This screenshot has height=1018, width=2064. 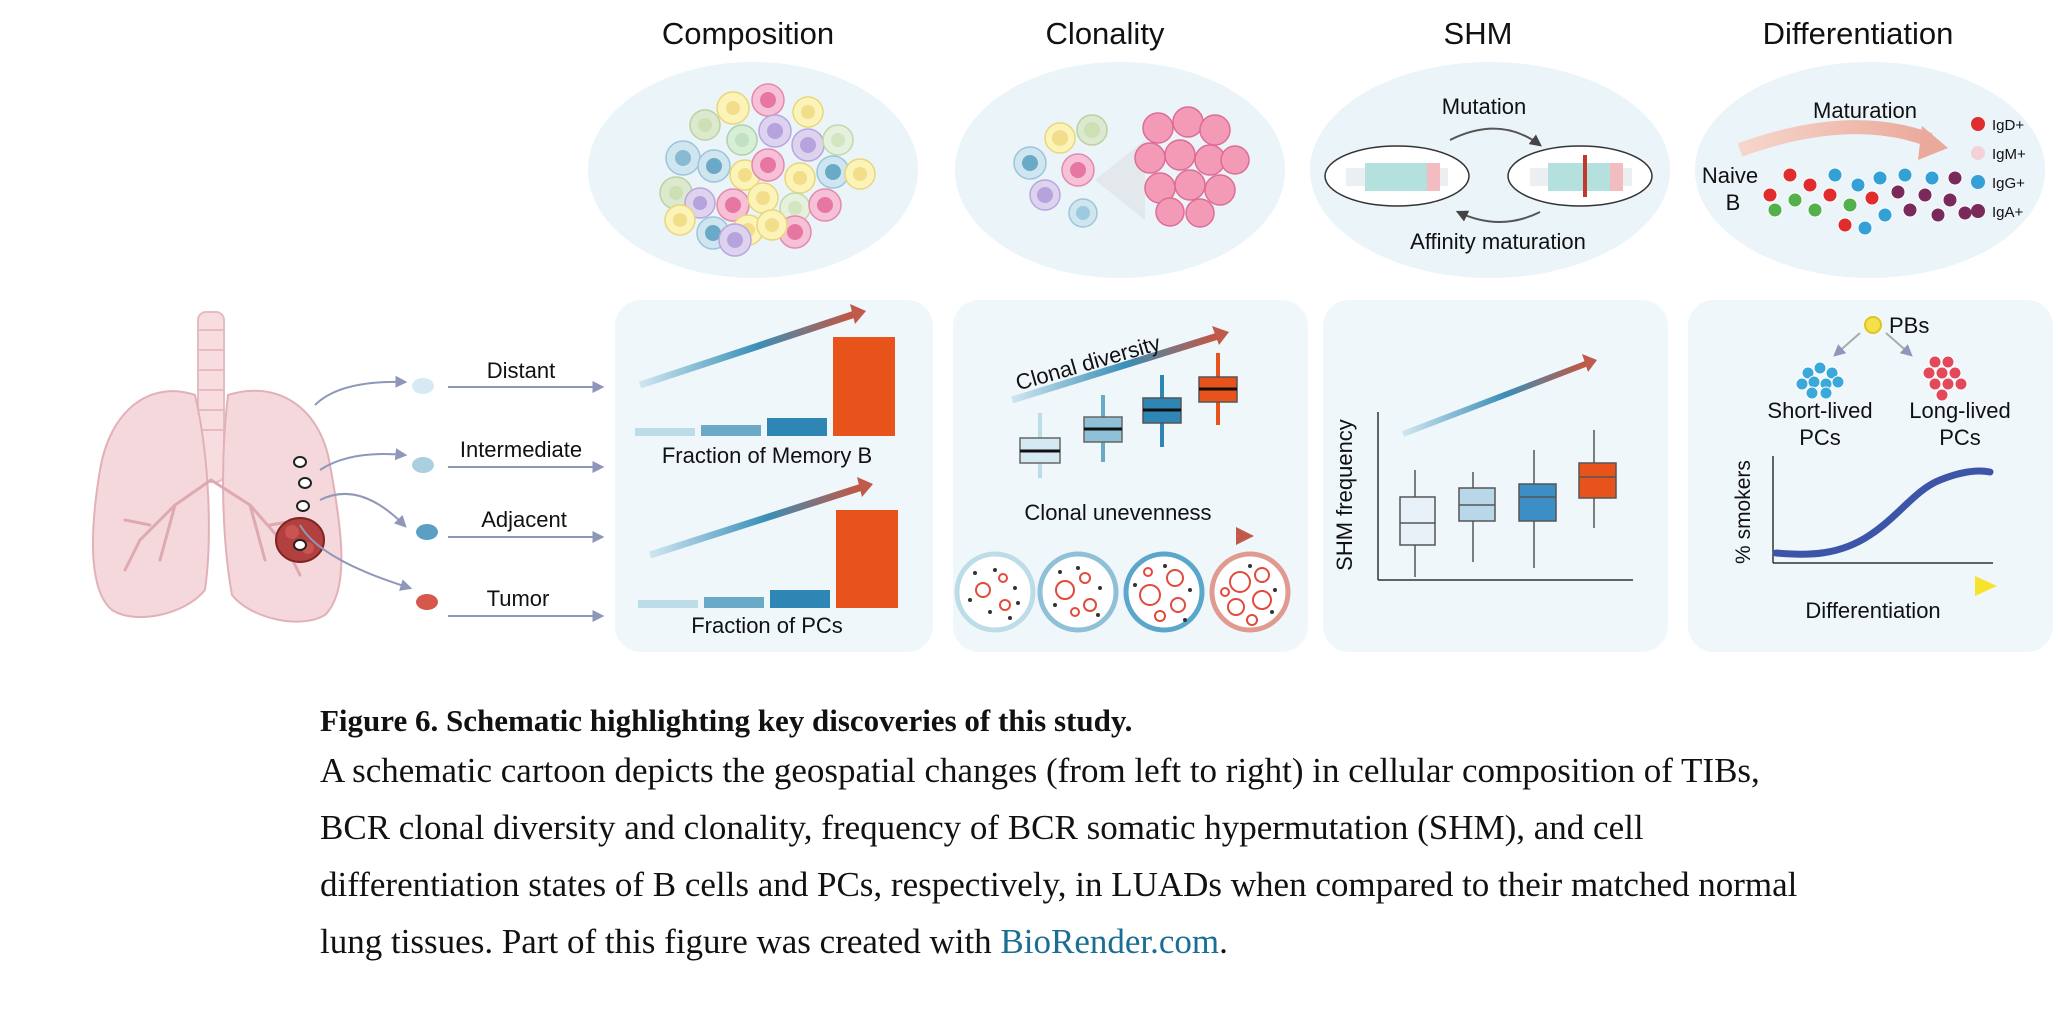 I want to click on region-adjacent: Adjacent, so click(x=524, y=519).